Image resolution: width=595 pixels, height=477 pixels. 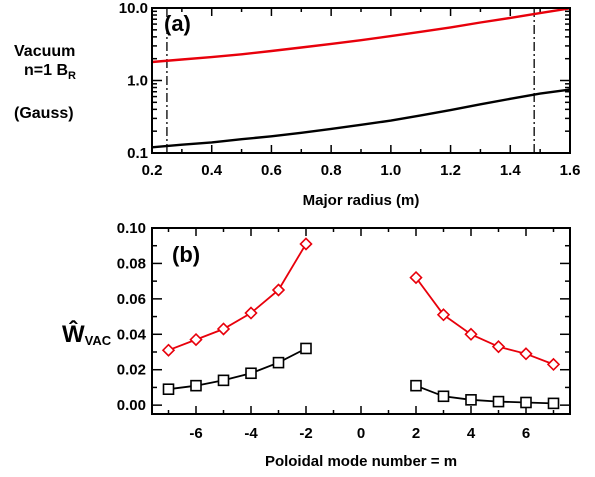 What do you see at coordinates (237, 369) in the screenshot?
I see `panel-b-series-2-line` at bounding box center [237, 369].